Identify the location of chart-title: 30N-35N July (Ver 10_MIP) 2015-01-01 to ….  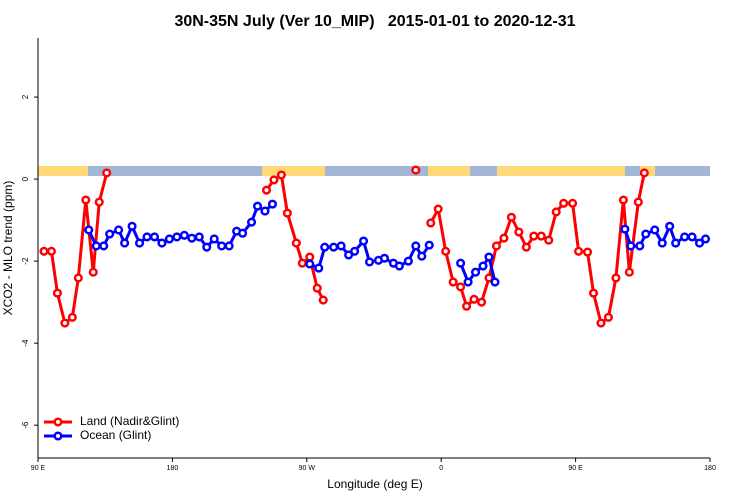
(374, 21).